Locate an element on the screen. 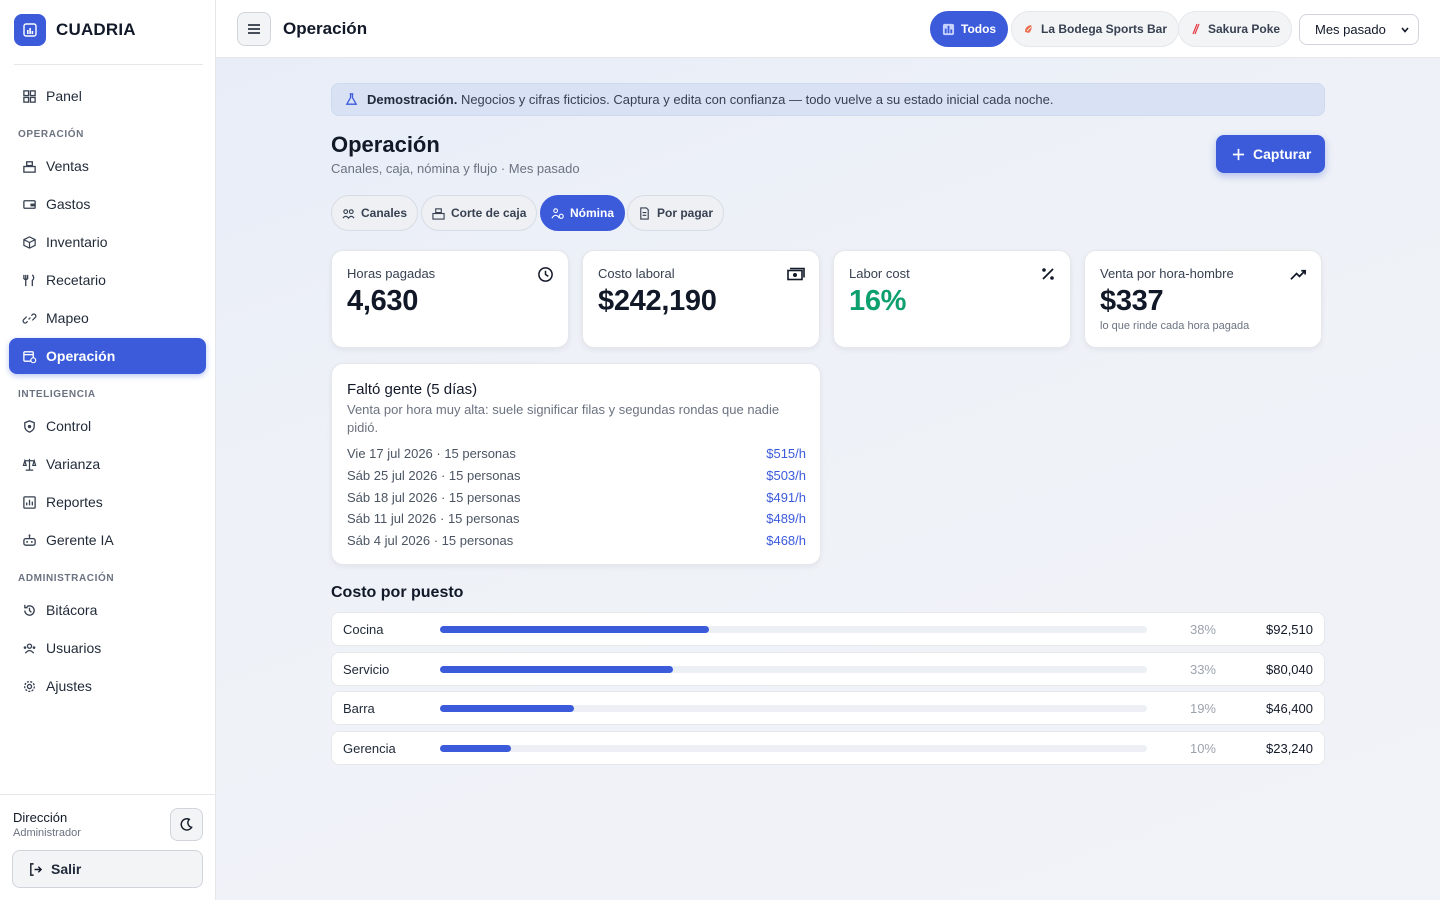 The width and height of the screenshot is (1440, 900). tab-label: Canales is located at coordinates (384, 213).